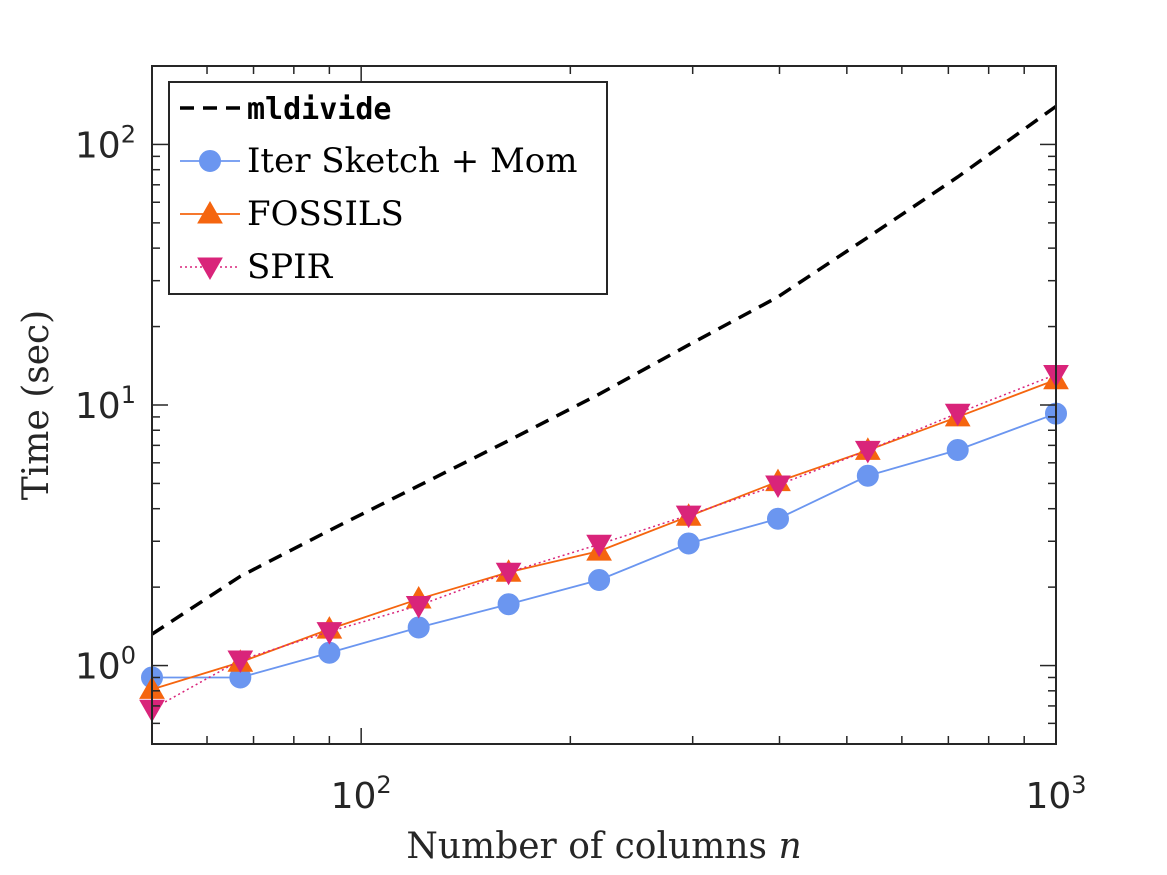 The height and width of the screenshot is (875, 1167). Describe the element at coordinates (412, 161) in the screenshot. I see `legend-label: Iter Sketch + Mom` at that location.